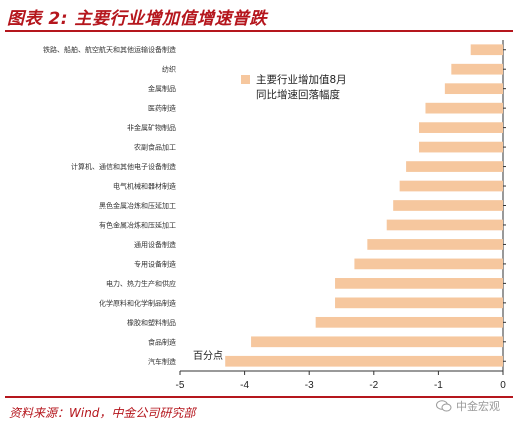 This screenshot has height=427, width=520. I want to click on x-tick-label: -3, so click(309, 385).